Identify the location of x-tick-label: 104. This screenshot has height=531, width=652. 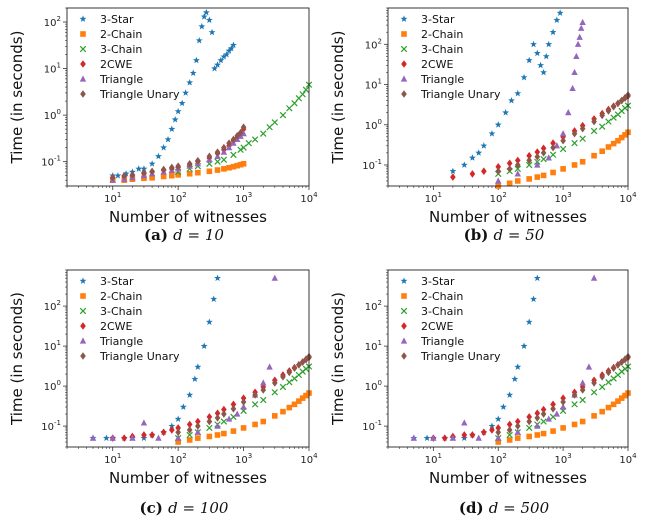
(628, 198).